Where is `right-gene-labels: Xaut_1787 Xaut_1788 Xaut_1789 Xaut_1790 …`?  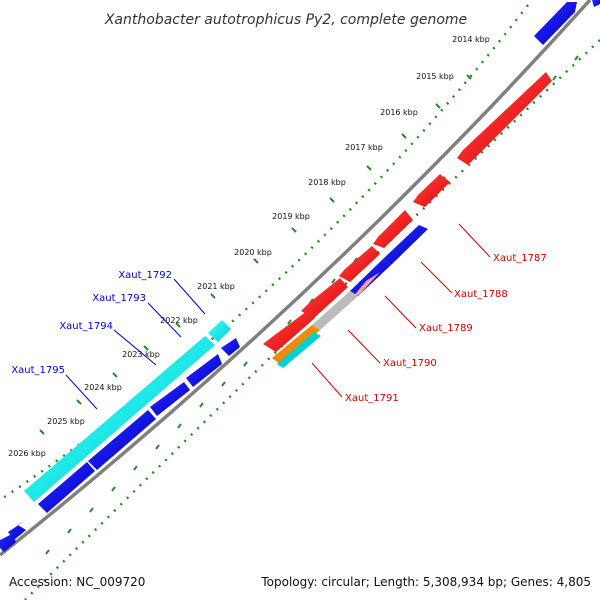
right-gene-labels: Xaut_1787 Xaut_1788 Xaut_1789 Xaut_1790 … is located at coordinates (446, 328).